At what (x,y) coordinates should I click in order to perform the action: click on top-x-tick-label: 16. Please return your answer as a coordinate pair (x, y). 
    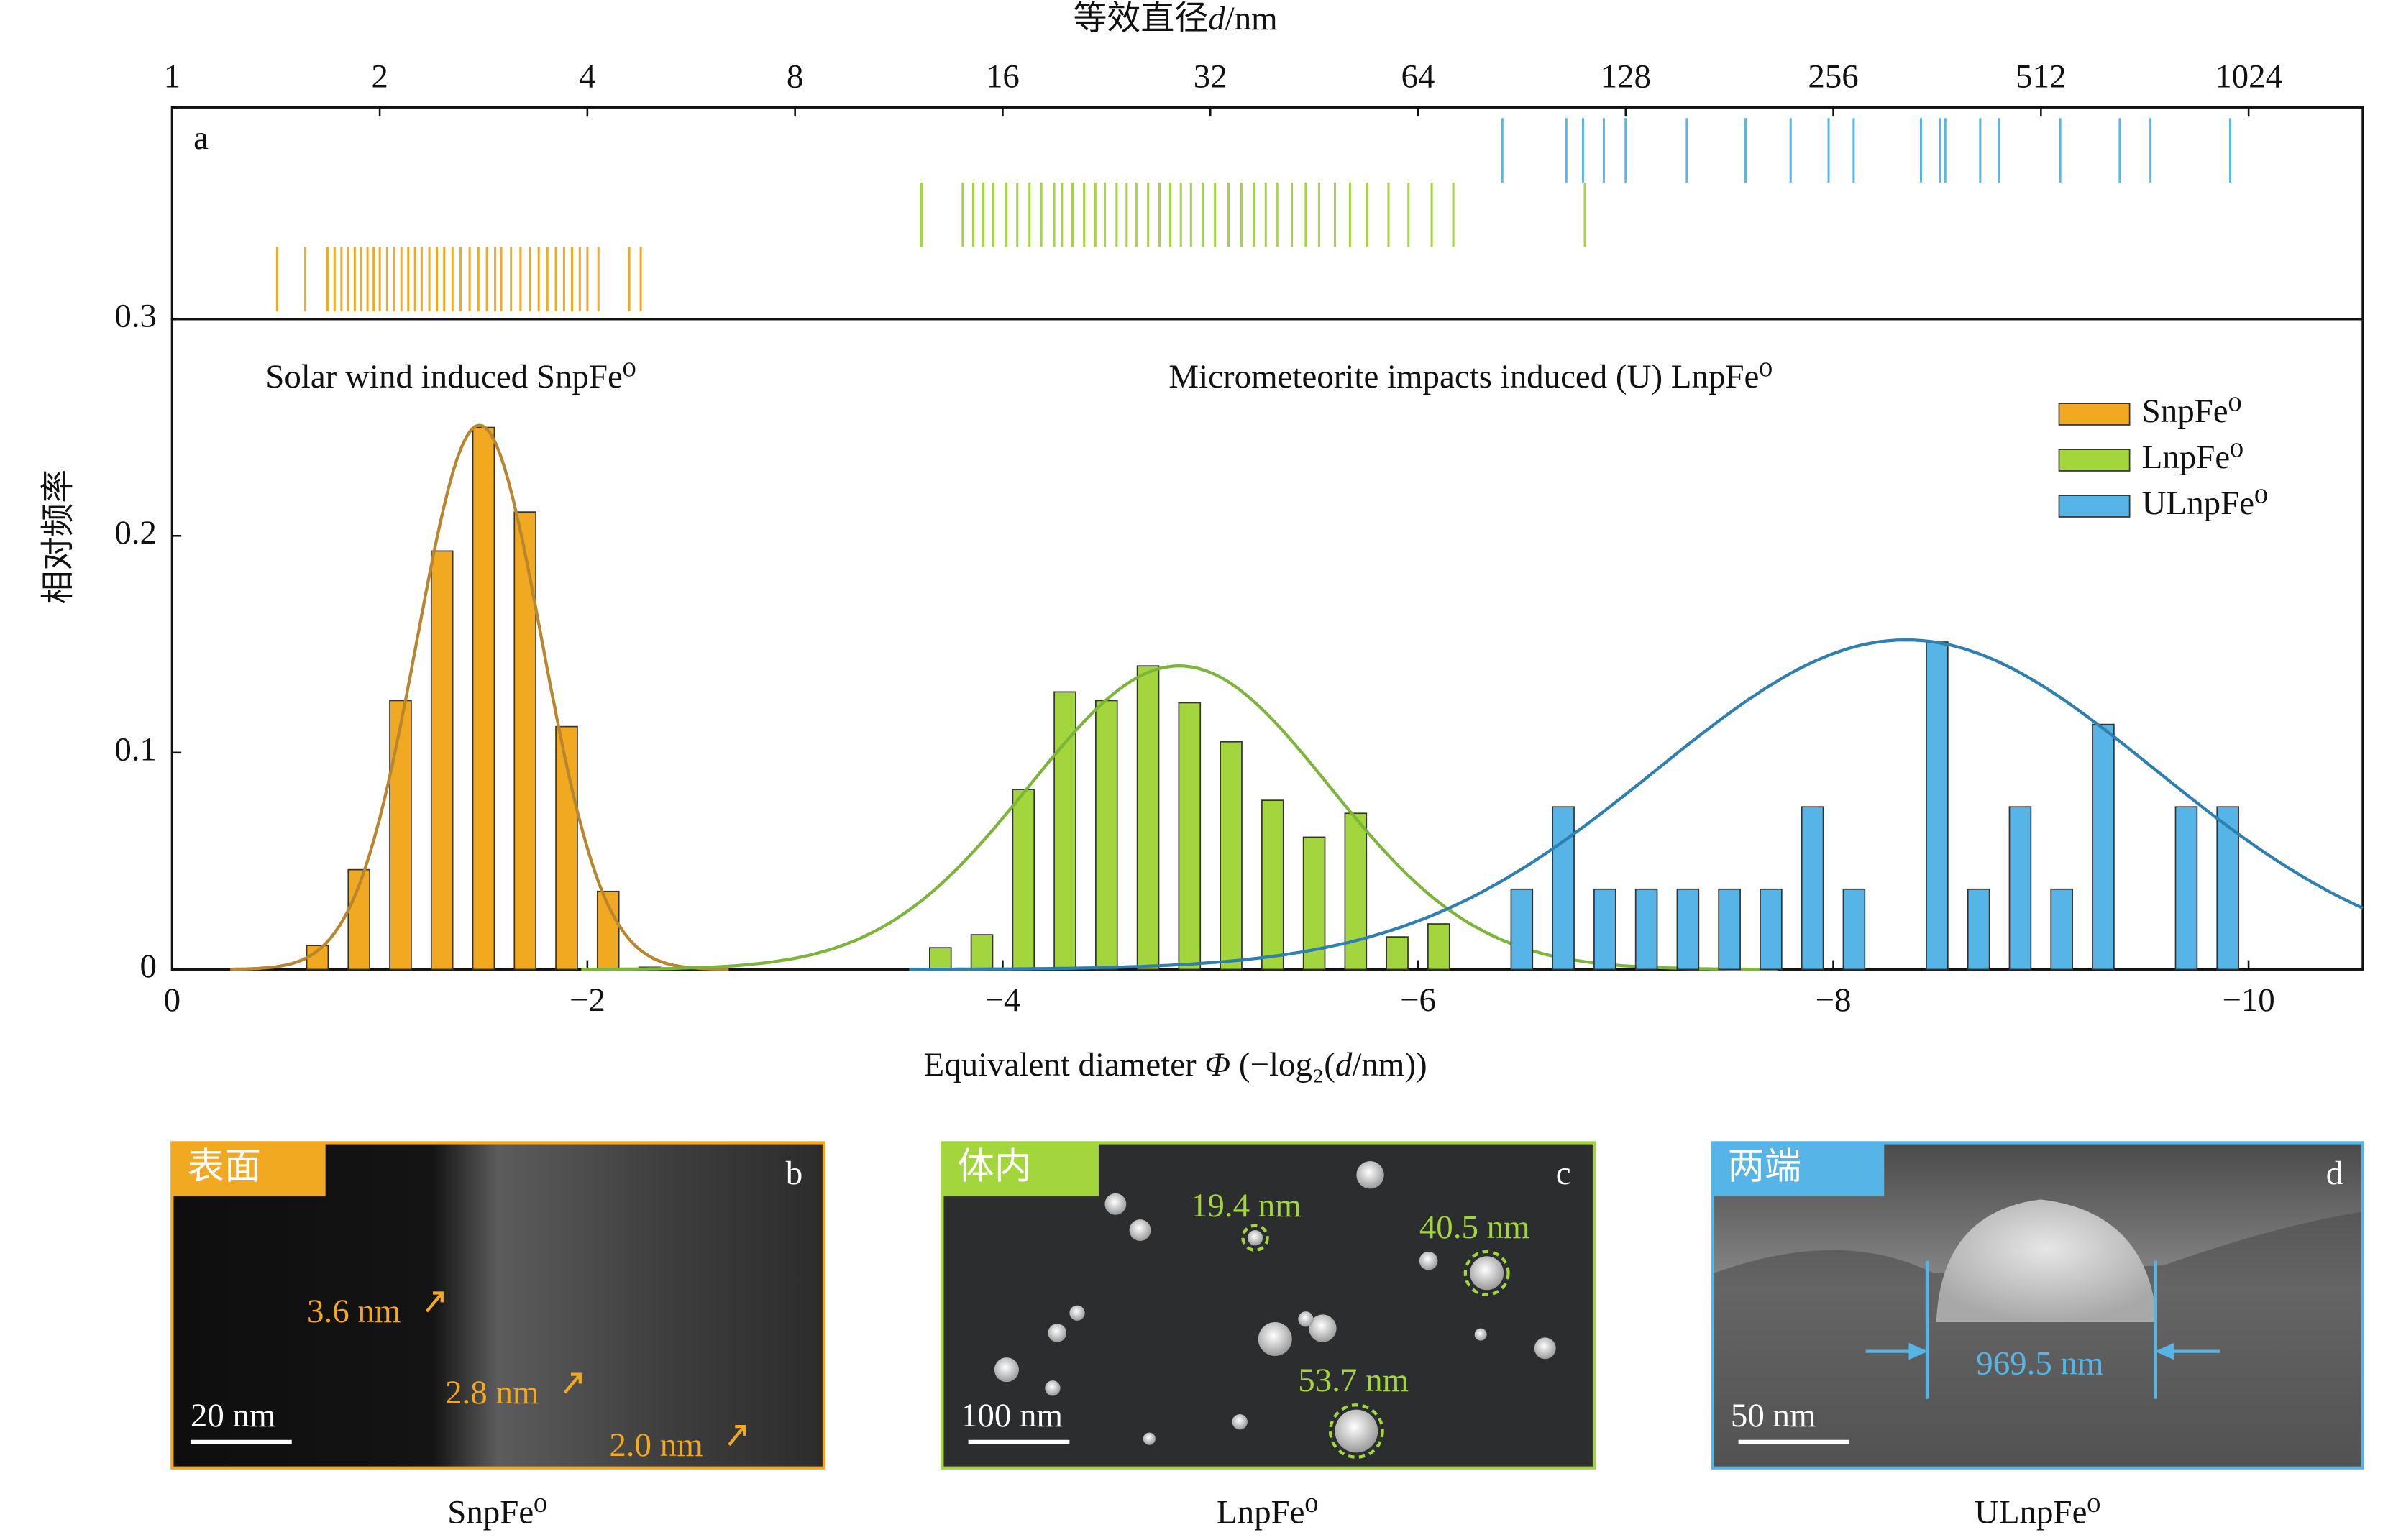
    Looking at the image, I should click on (1003, 77).